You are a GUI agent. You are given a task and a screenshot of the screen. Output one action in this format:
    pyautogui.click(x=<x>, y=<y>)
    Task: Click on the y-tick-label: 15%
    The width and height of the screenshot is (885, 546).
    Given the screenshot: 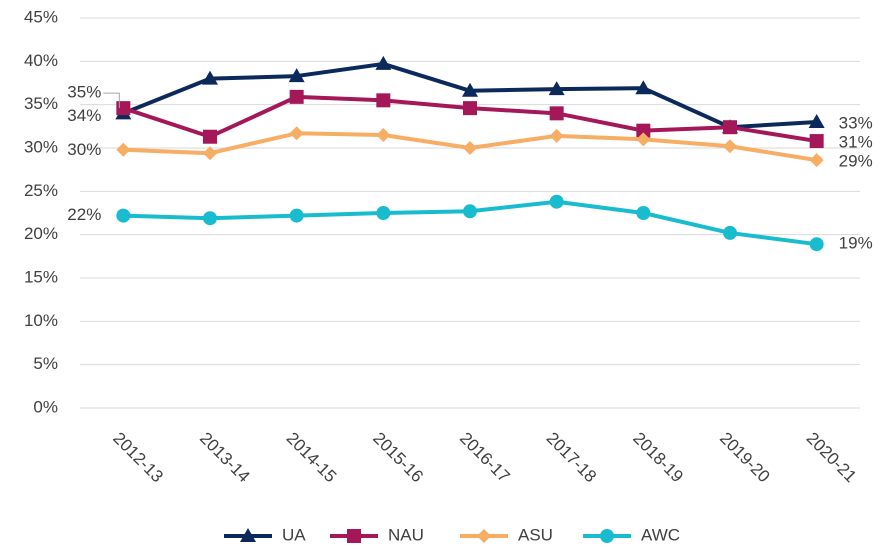 What is the action you would take?
    pyautogui.click(x=41, y=276)
    